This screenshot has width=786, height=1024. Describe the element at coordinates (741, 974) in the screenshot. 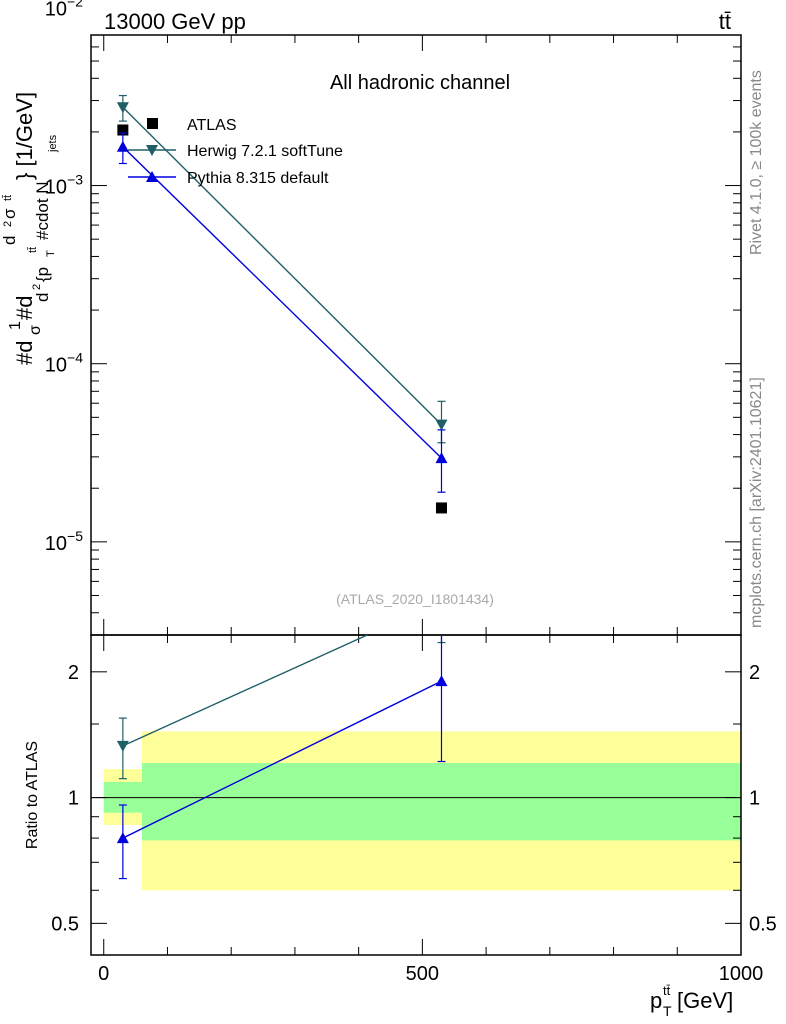

I see `x-tick-label: 1000` at that location.